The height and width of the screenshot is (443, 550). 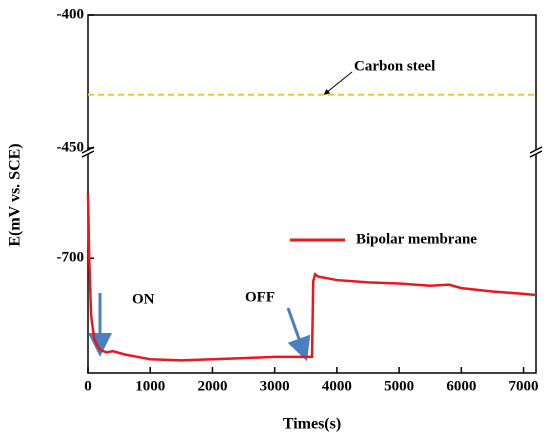 I want to click on x-tick-label: 4000, so click(x=337, y=386).